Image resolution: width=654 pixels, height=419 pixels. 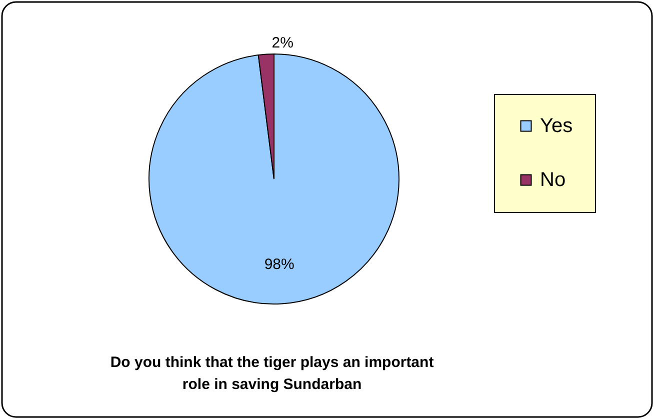 I want to click on legend-label: Yes, so click(x=556, y=126).